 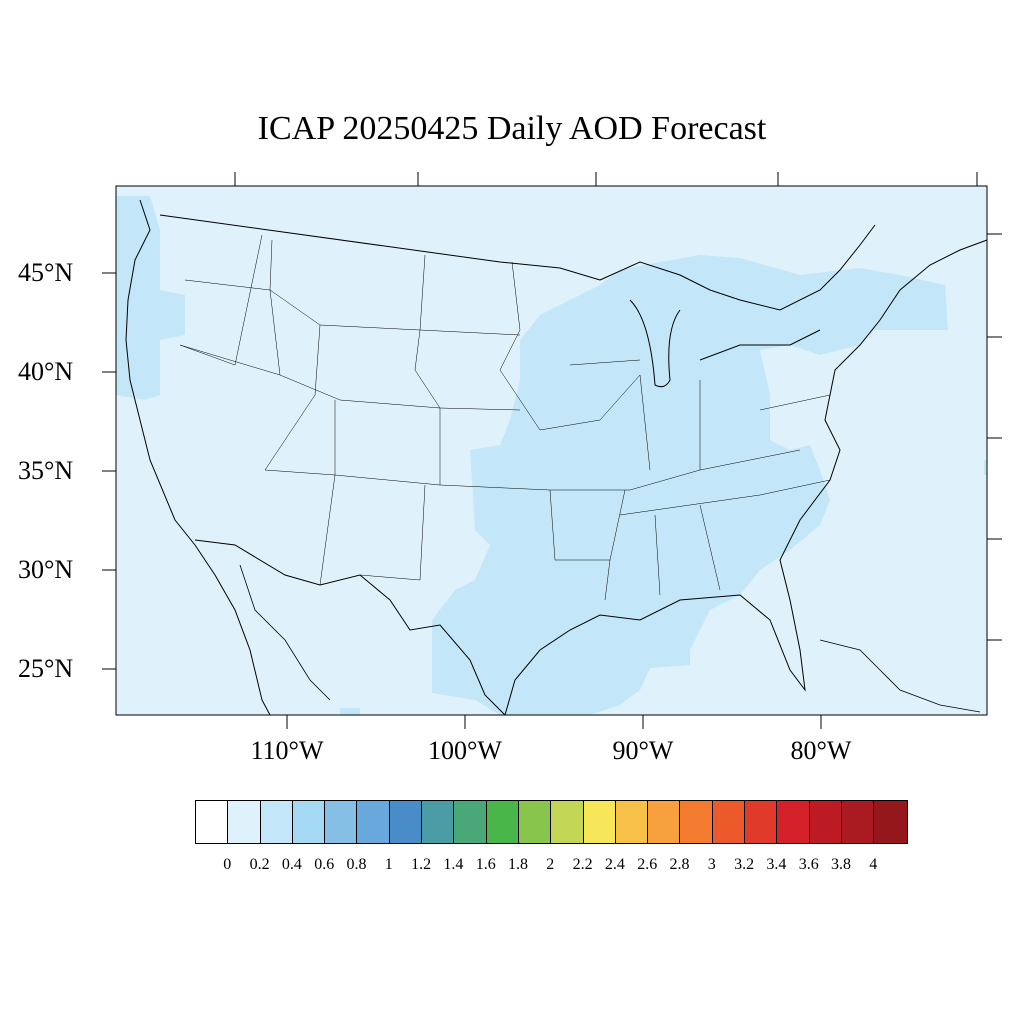 What do you see at coordinates (287, 750) in the screenshot?
I see `lon-label-110w: 110°W` at bounding box center [287, 750].